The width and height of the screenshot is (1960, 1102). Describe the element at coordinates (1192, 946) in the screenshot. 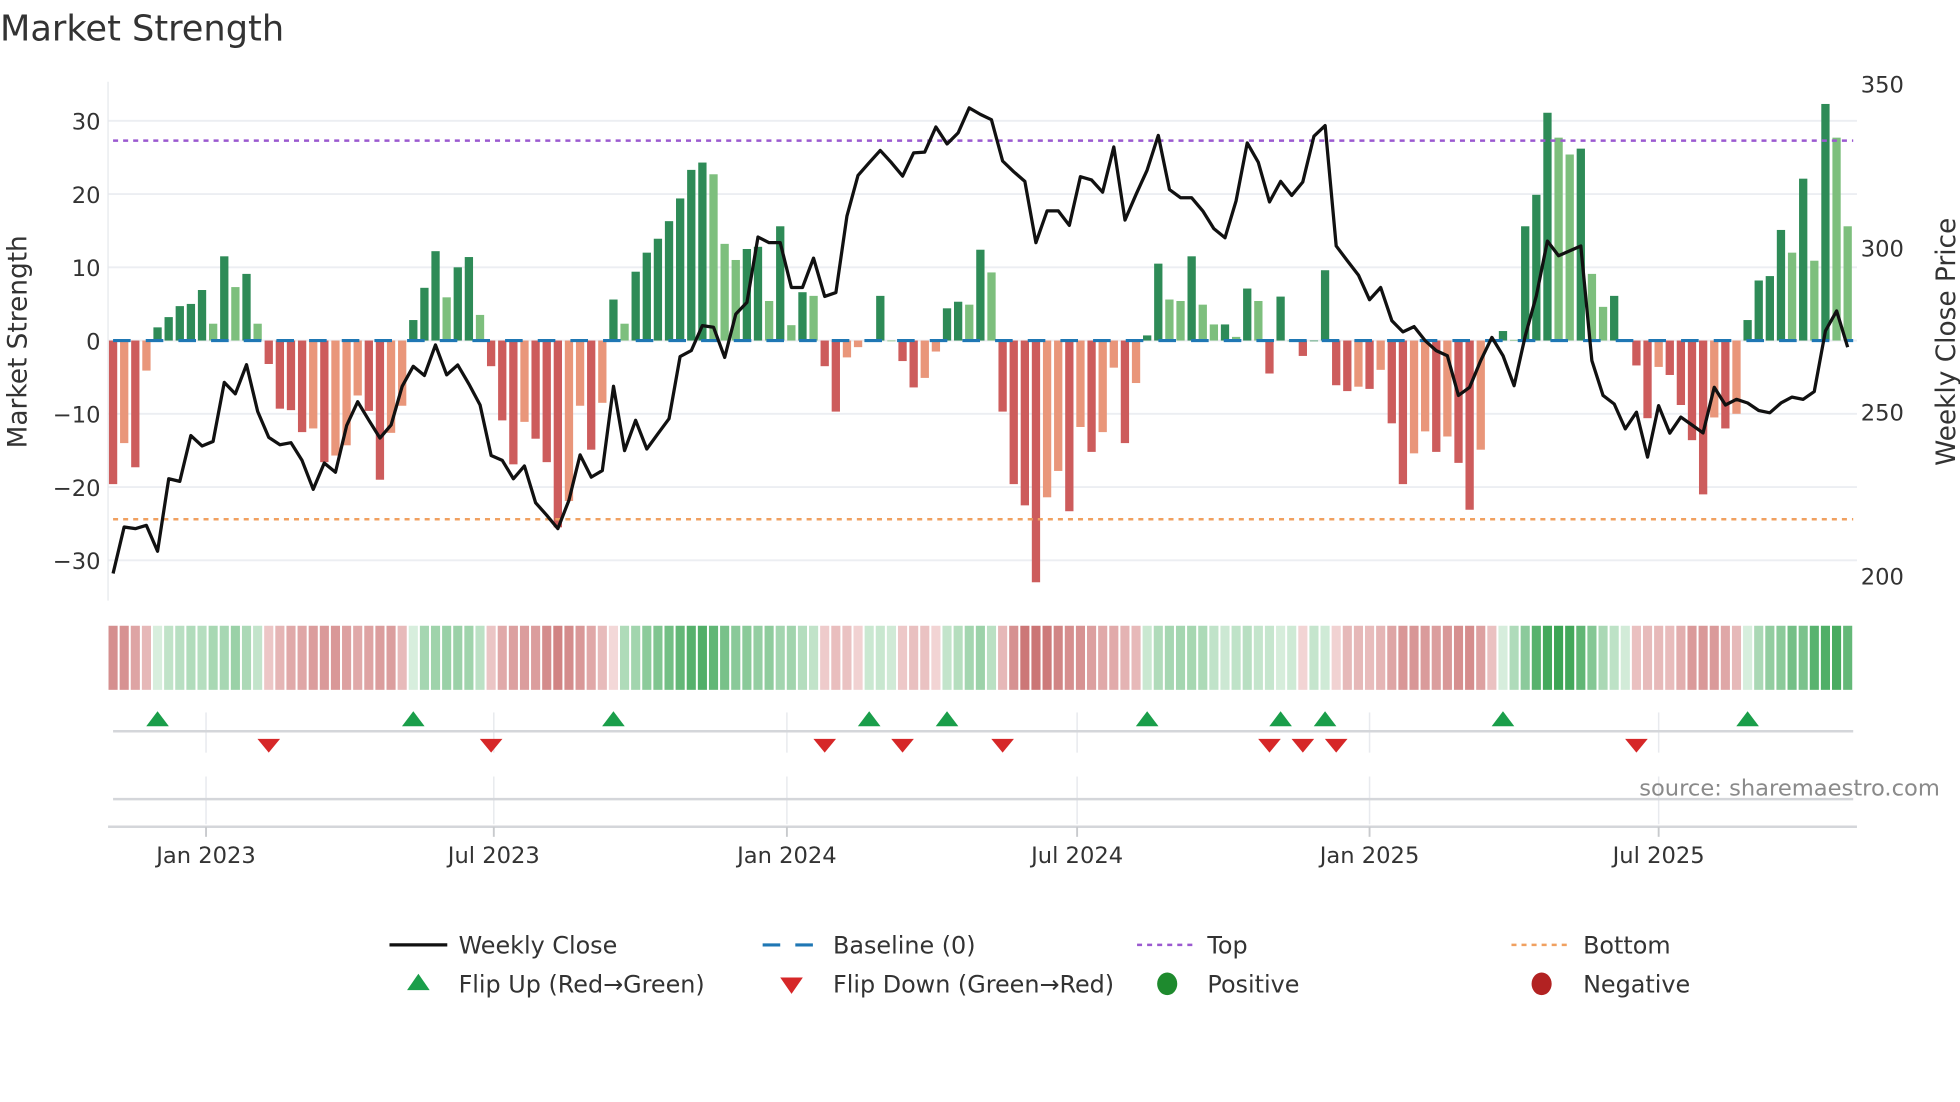

I see `legend-item-top: Top` at that location.